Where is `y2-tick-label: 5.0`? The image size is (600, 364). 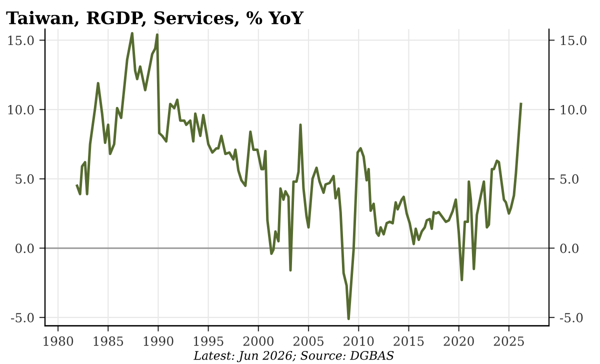
y2-tick-label: 5.0 is located at coordinates (569, 179).